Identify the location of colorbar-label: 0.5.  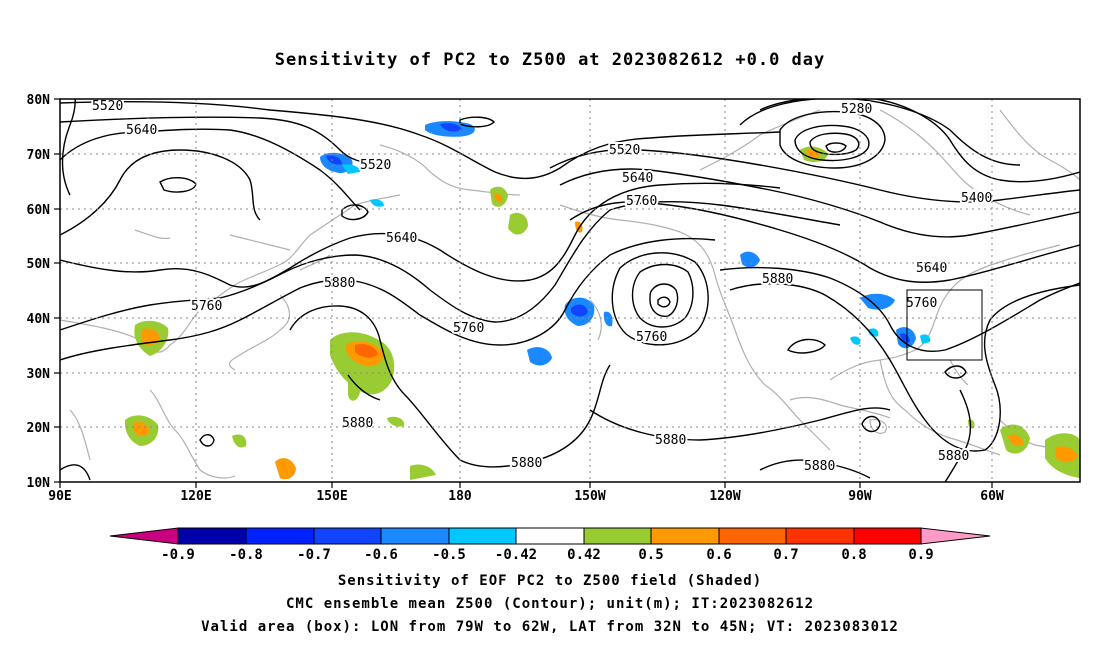
(650, 555).